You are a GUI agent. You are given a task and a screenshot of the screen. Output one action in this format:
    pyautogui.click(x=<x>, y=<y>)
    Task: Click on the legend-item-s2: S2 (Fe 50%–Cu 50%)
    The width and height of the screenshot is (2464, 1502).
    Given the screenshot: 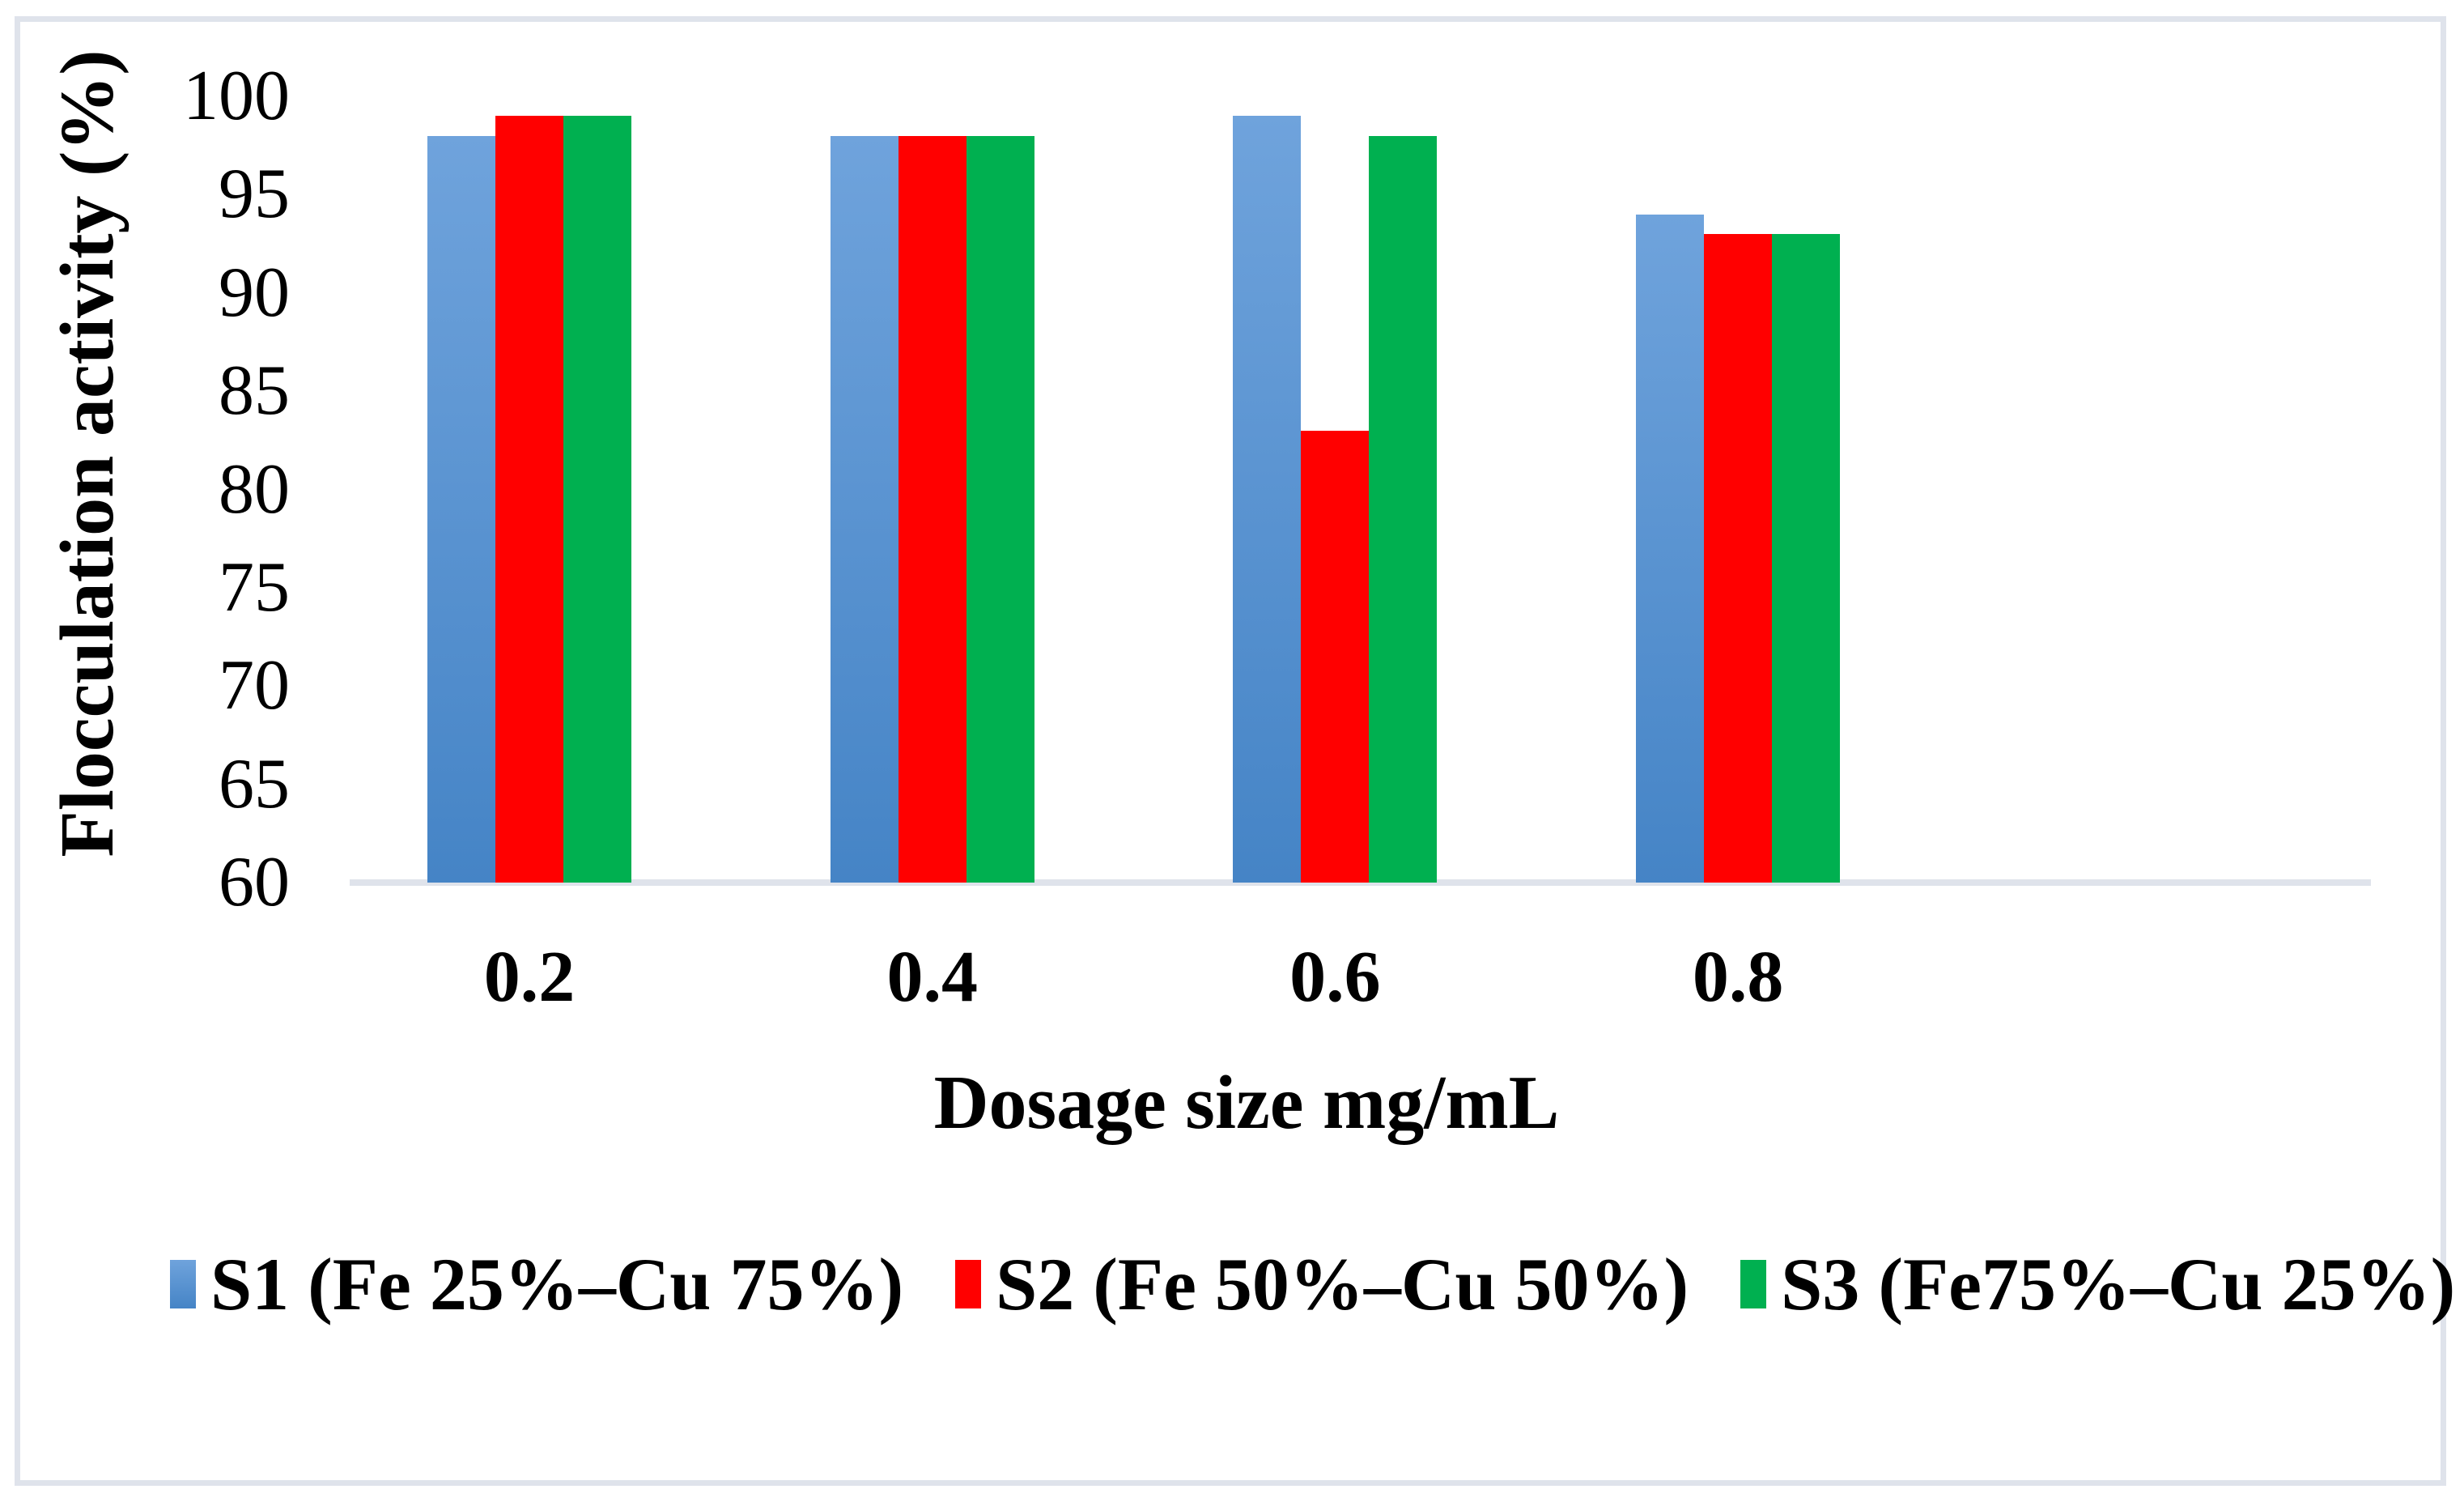 What is the action you would take?
    pyautogui.click(x=1322, y=1284)
    